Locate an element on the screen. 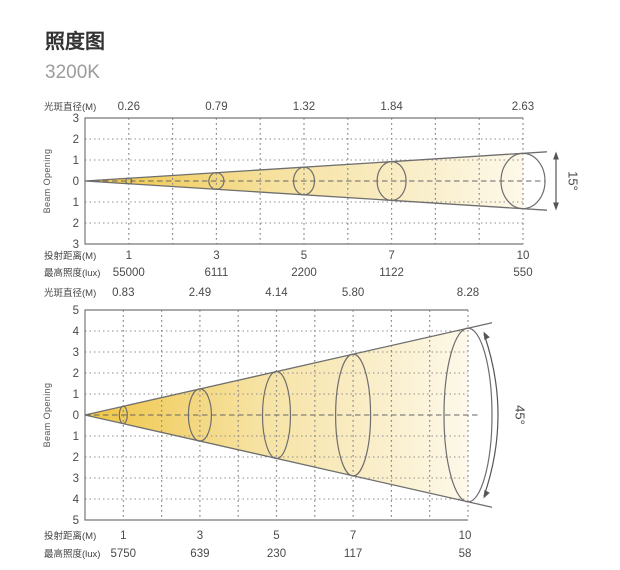 Image resolution: width=620 pixels, height=570 pixels. spot-diameter-value: 1.32 is located at coordinates (304, 107).